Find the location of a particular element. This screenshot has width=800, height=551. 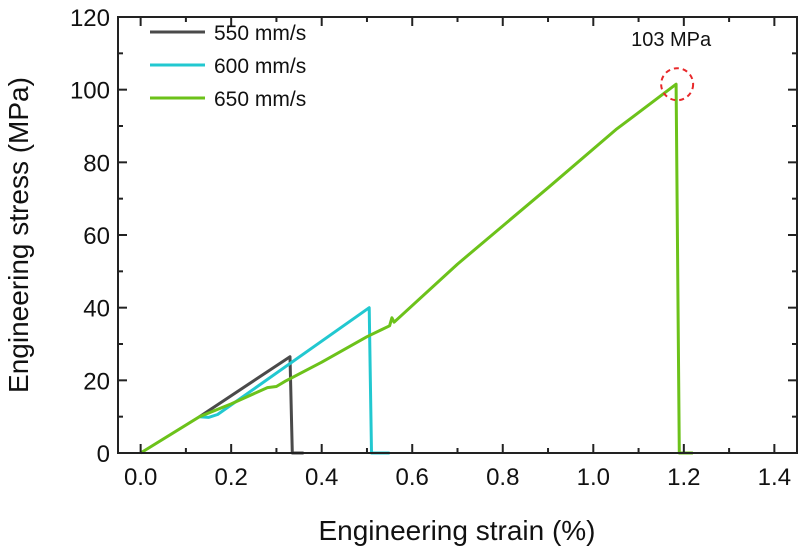

legend-label: 600 mm/s is located at coordinates (260, 66).